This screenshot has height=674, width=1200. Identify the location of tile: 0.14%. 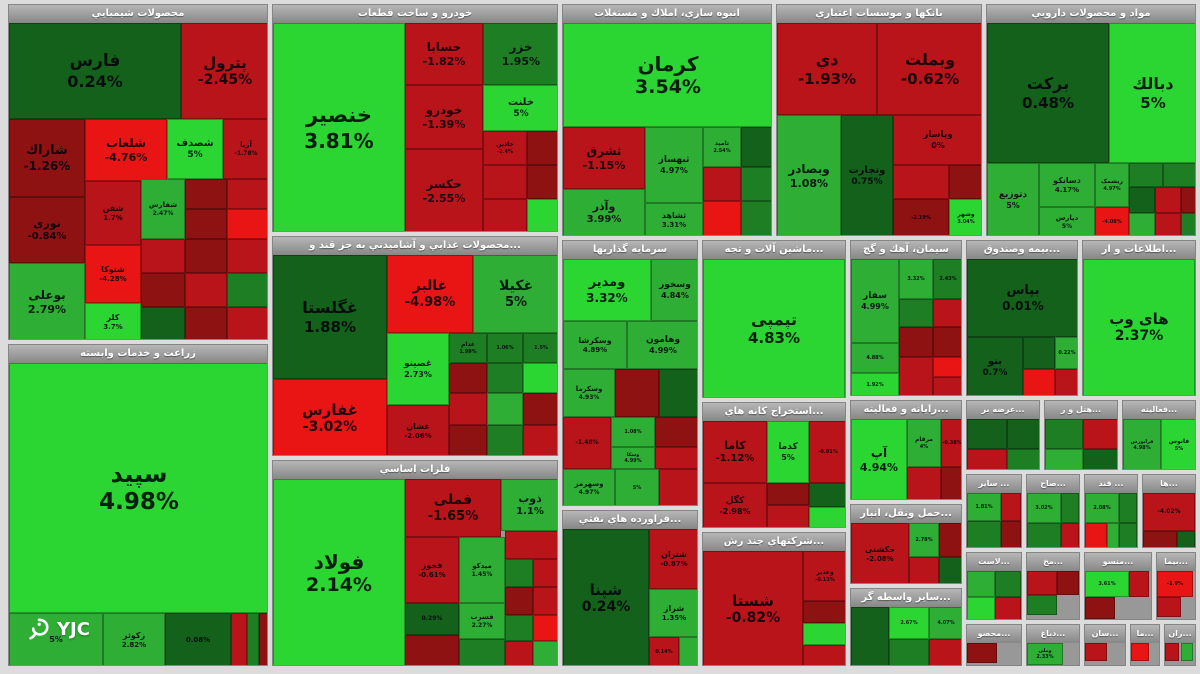
(664, 651).